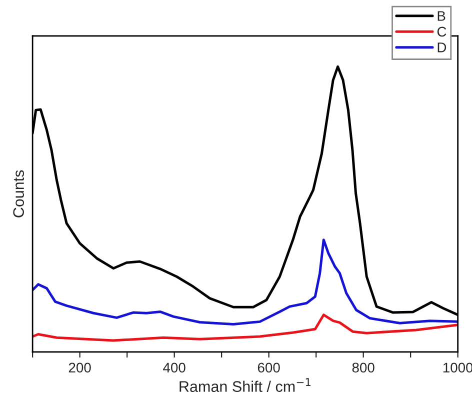 This screenshot has width=472, height=399. I want to click on x-tick-label: 400, so click(174, 367).